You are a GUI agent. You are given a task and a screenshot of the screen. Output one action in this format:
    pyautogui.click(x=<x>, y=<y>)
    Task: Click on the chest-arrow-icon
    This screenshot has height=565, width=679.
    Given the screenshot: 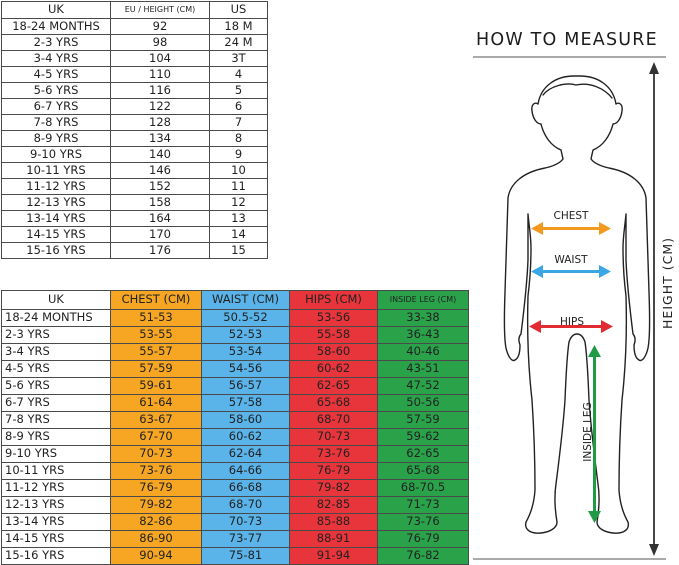 What is the action you would take?
    pyautogui.click(x=571, y=228)
    